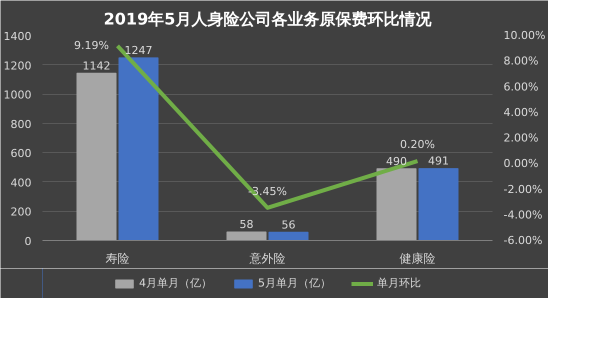  I want to click on data-label: 9.19%, so click(91, 45).